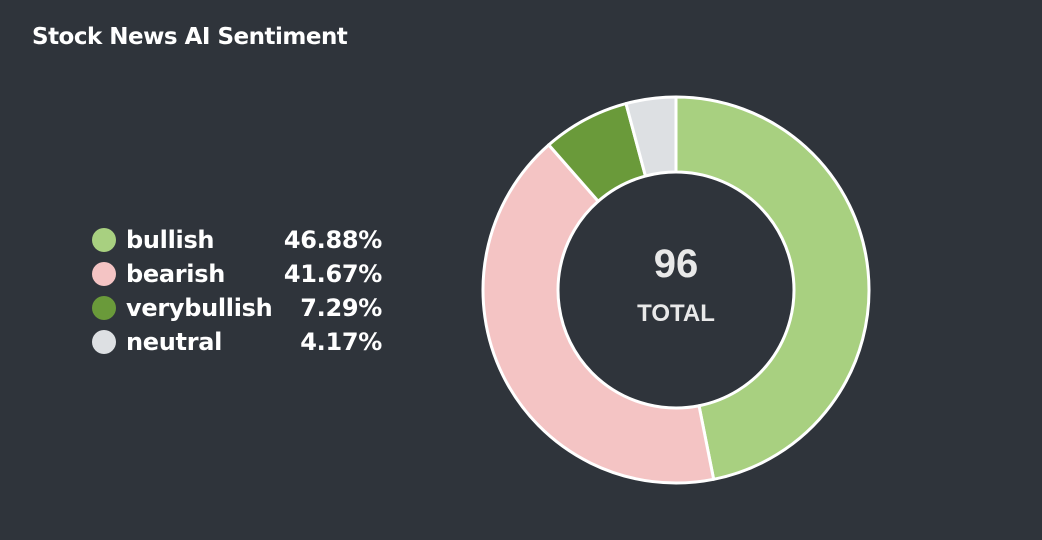 Image resolution: width=1042 pixels, height=540 pixels. What do you see at coordinates (104, 342) in the screenshot?
I see `legend-swatch-neutral` at bounding box center [104, 342].